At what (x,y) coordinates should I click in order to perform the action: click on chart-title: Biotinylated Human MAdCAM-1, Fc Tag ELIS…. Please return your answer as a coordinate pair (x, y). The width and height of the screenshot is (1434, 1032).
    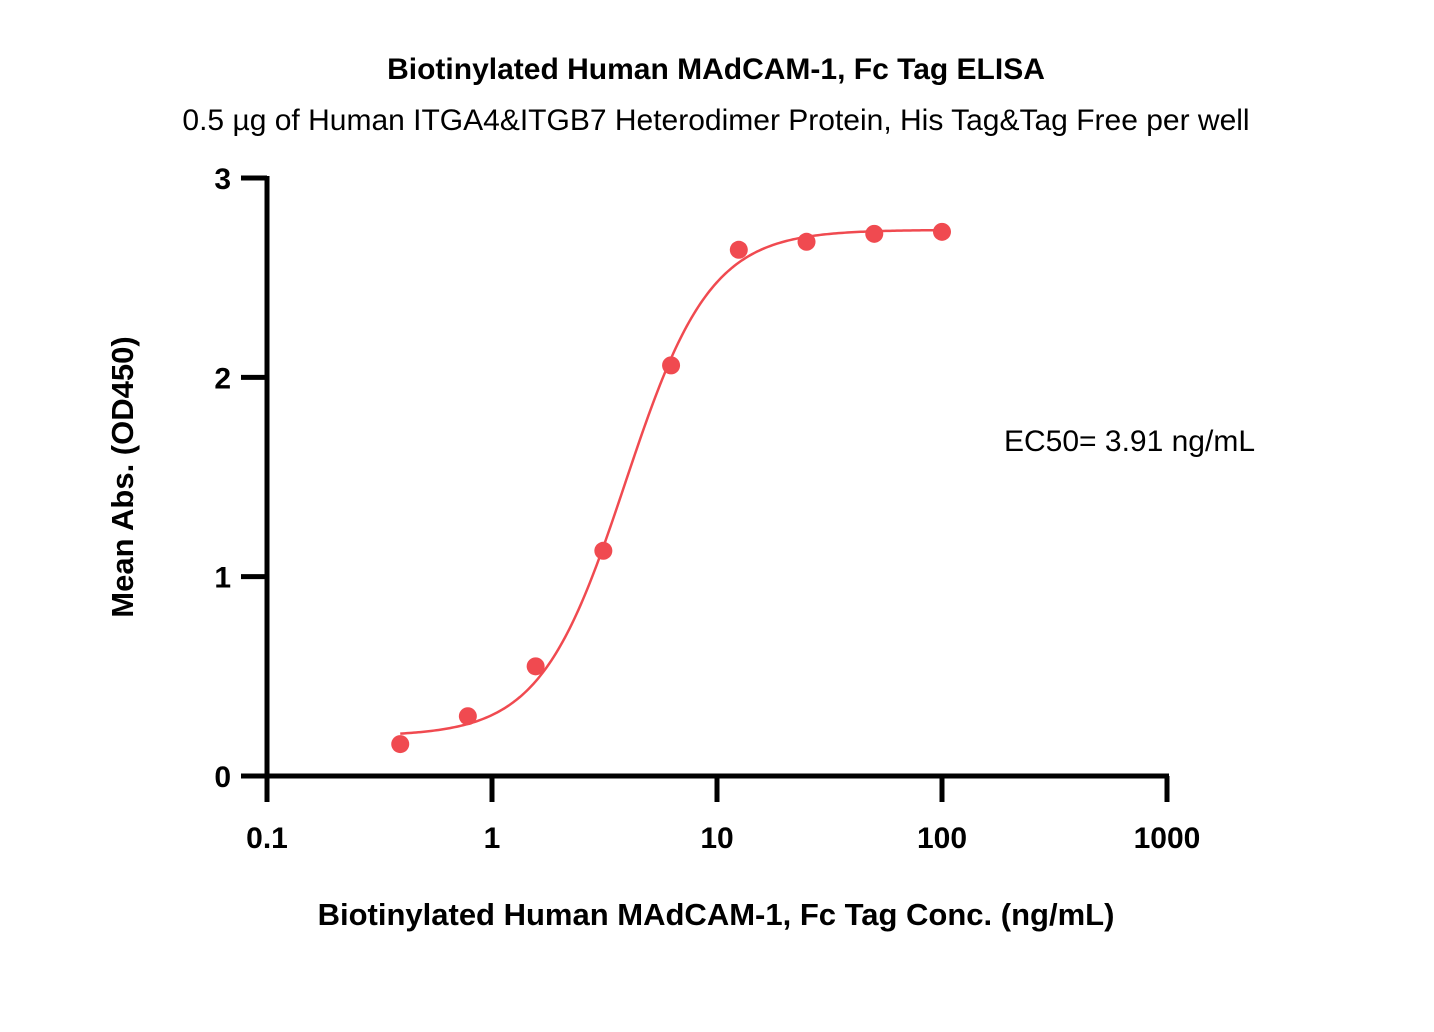
    Looking at the image, I should click on (716, 69).